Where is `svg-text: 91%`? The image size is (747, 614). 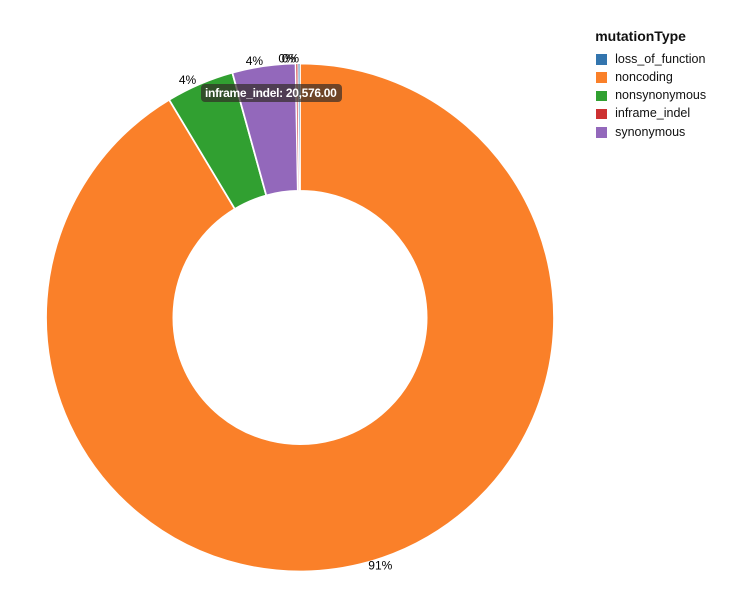
svg-text: 91% is located at coordinates (380, 566).